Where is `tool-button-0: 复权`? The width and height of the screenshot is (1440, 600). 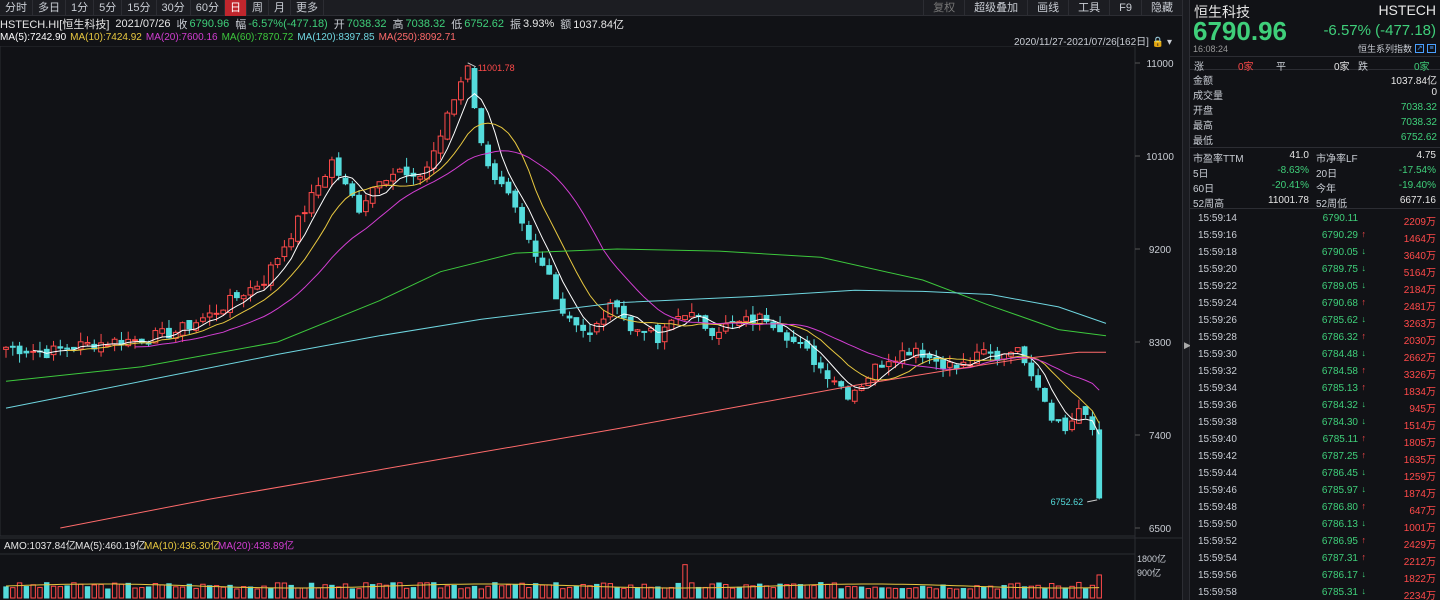 tool-button-0: 复权 is located at coordinates (943, 8).